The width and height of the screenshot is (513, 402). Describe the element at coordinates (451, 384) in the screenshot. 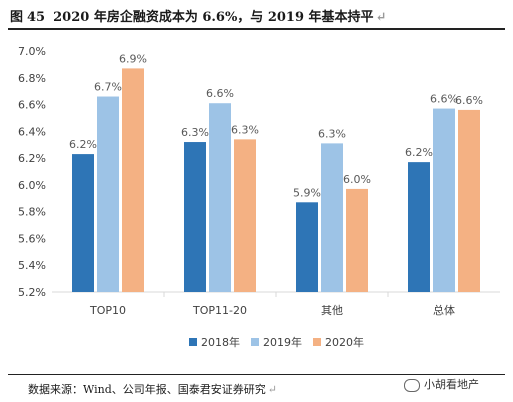

I see `watermark-text: 小胡看地产` at that location.